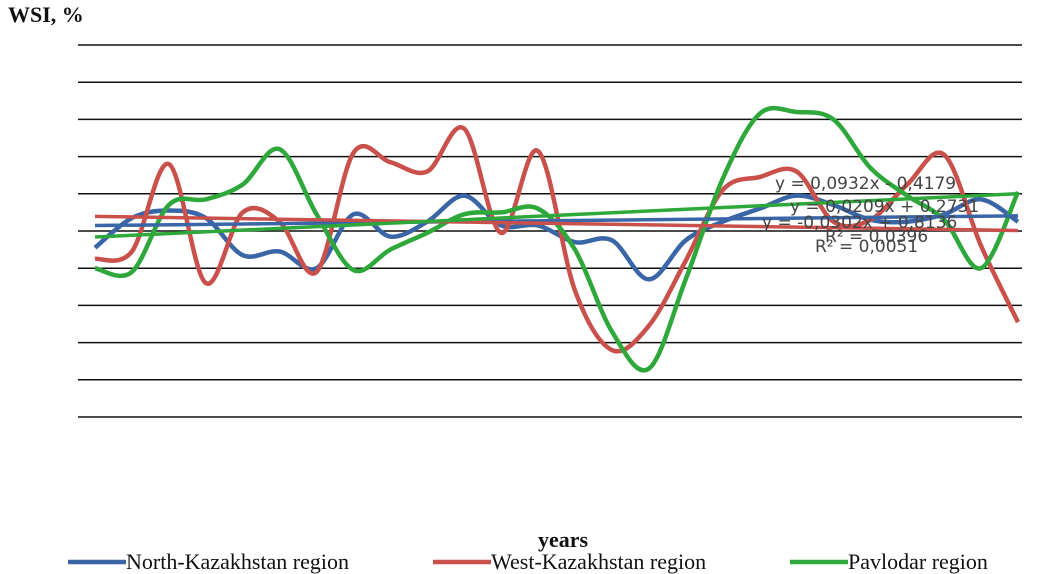  I want to click on x-axis-label: years, so click(563, 539).